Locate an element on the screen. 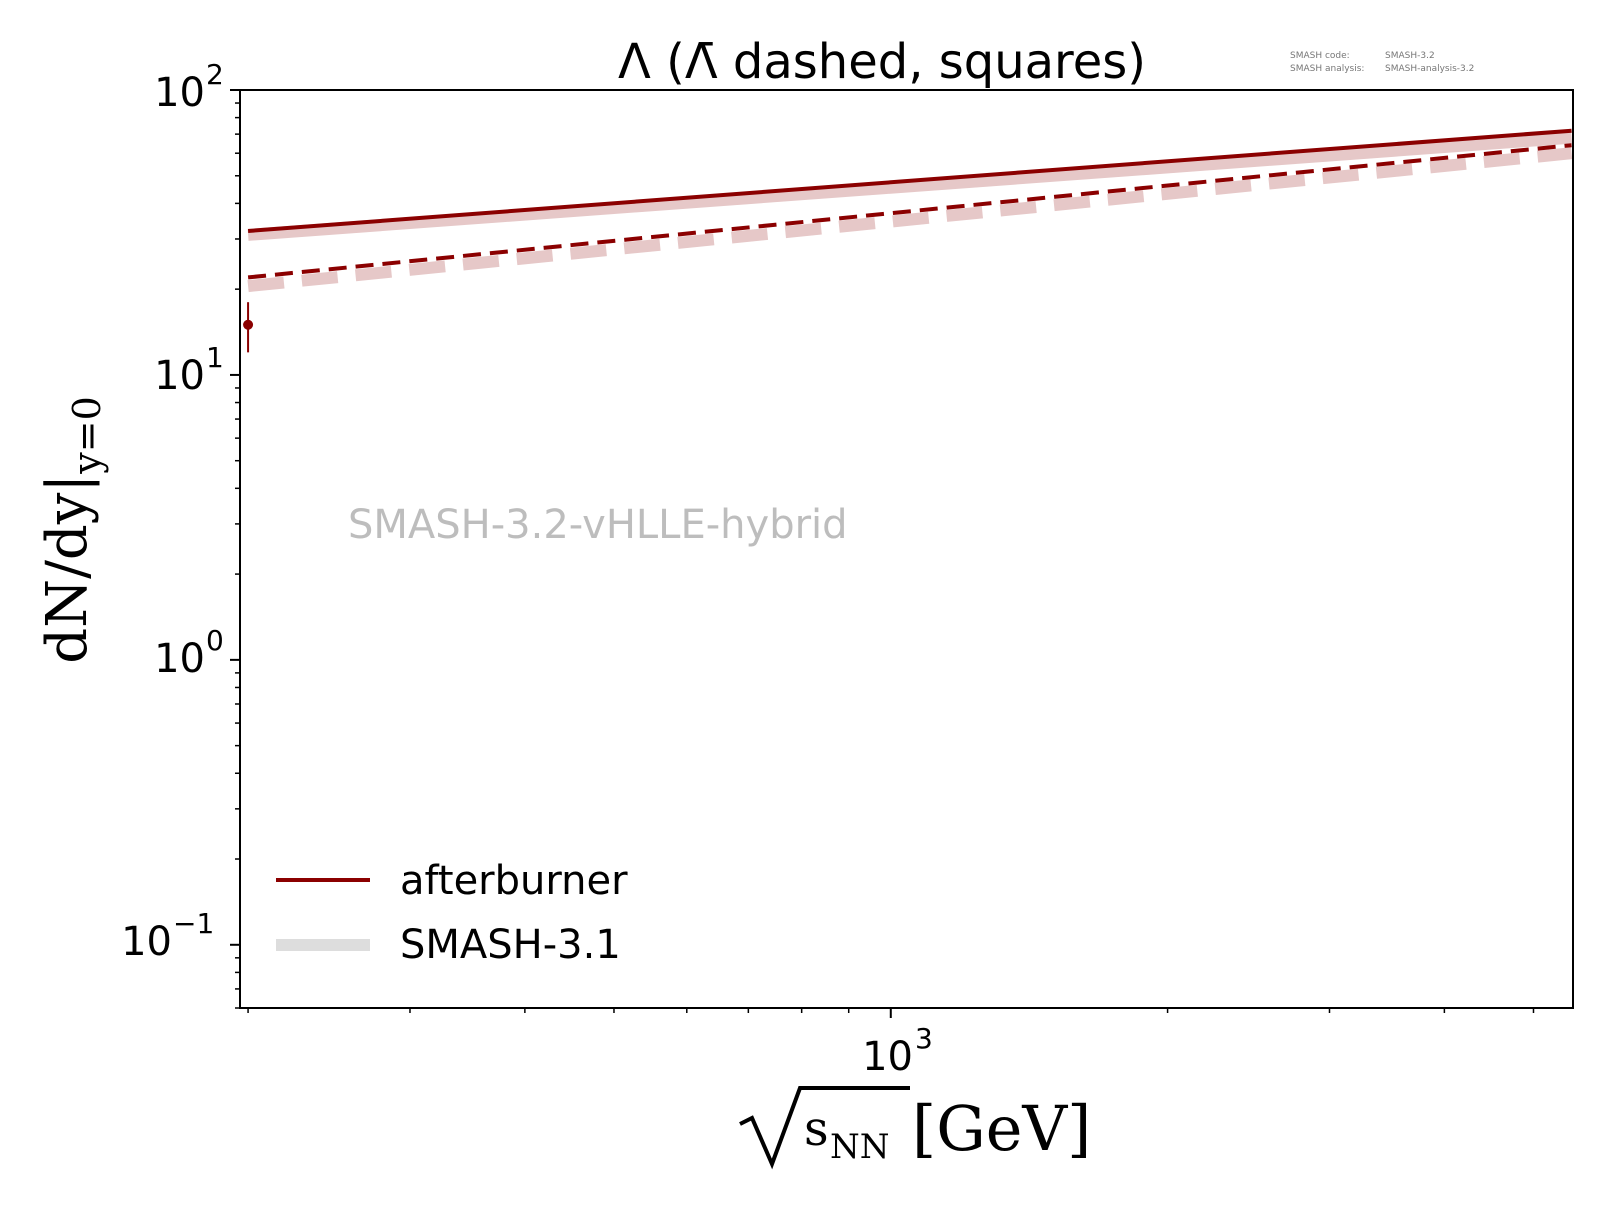 This screenshot has height=1205, width=1600. svg-text: dN/dy|y=0 is located at coordinates (72, 530).